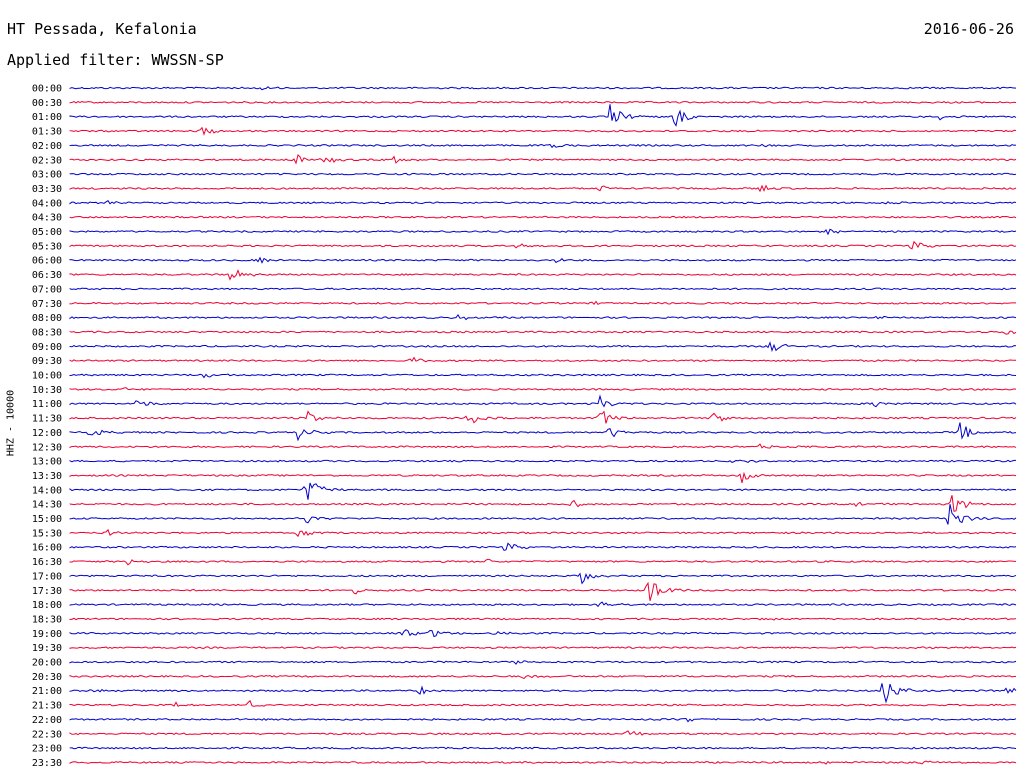 The width and height of the screenshot is (1024, 780). I want to click on time-tick-label: 15:30, so click(47, 533).